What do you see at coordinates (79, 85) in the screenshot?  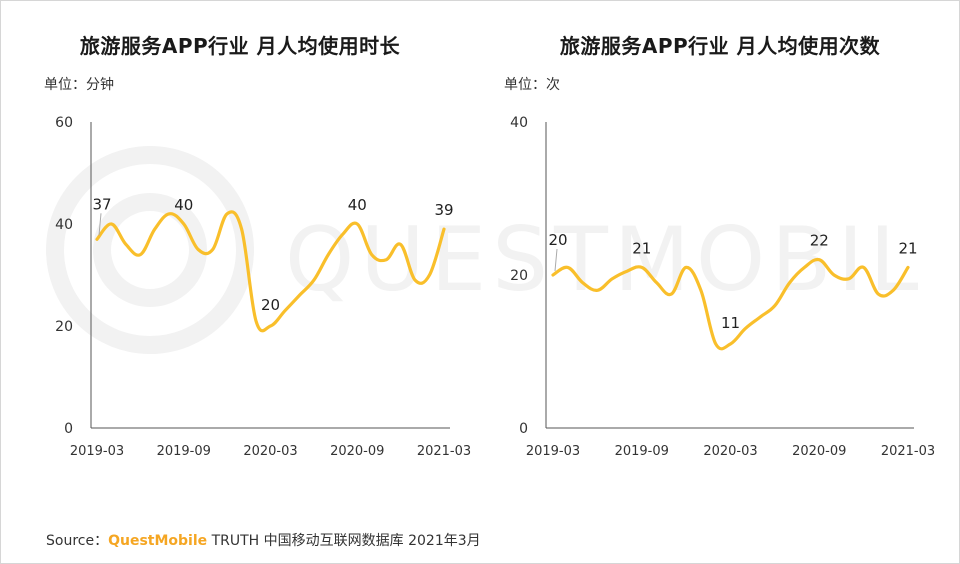 I see `unit-label: 单位：分钟` at bounding box center [79, 85].